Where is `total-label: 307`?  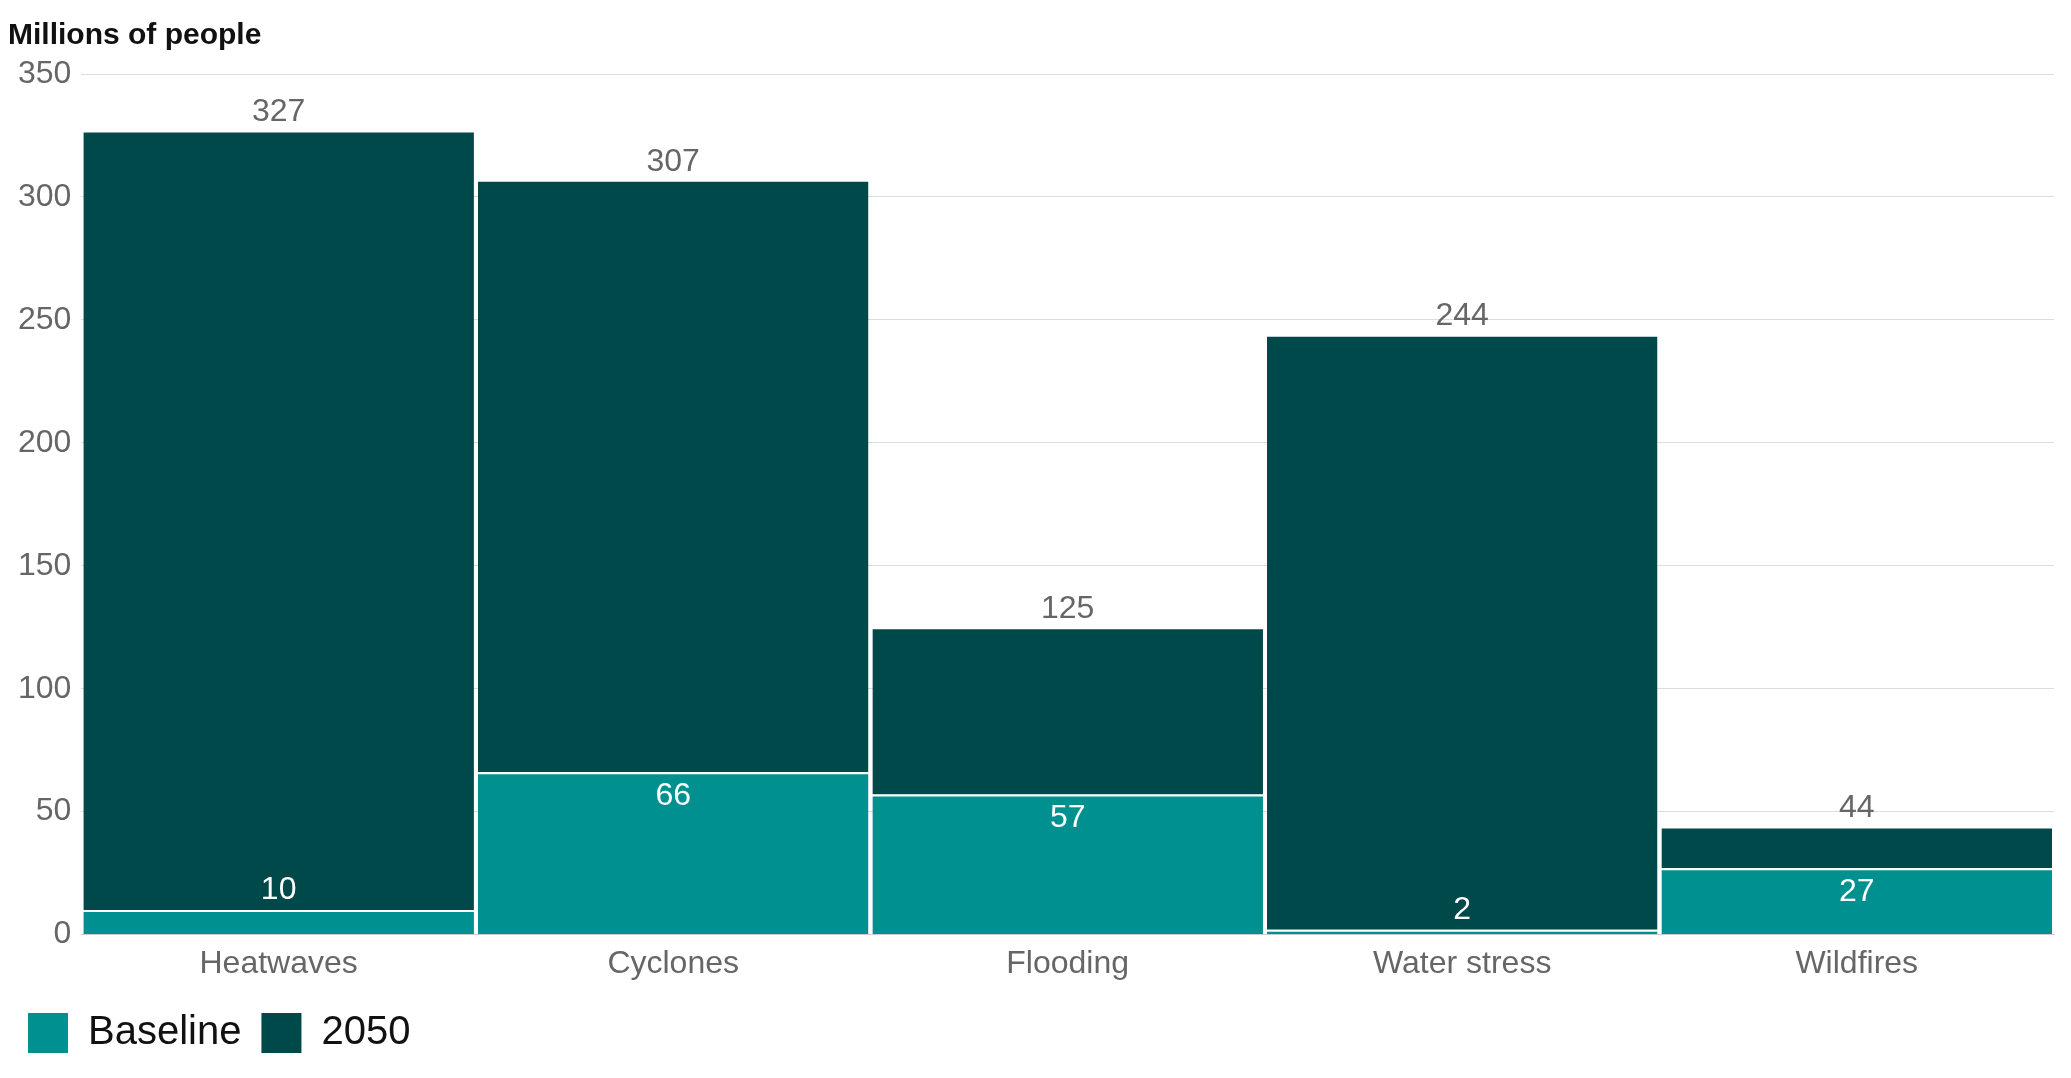 total-label: 307 is located at coordinates (673, 159).